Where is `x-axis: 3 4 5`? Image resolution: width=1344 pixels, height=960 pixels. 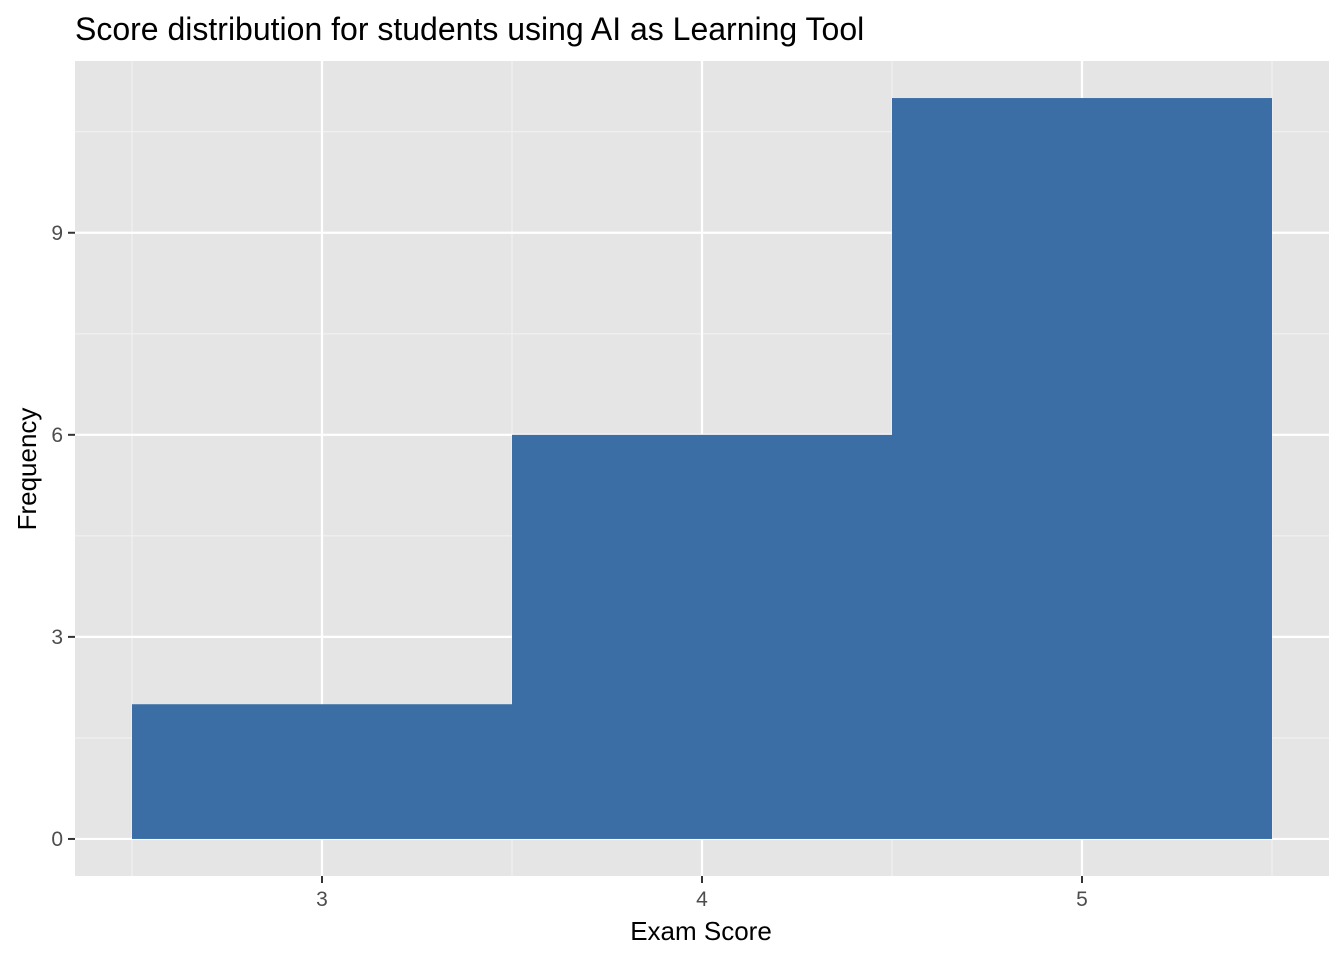
x-axis: 3 4 5 is located at coordinates (702, 893).